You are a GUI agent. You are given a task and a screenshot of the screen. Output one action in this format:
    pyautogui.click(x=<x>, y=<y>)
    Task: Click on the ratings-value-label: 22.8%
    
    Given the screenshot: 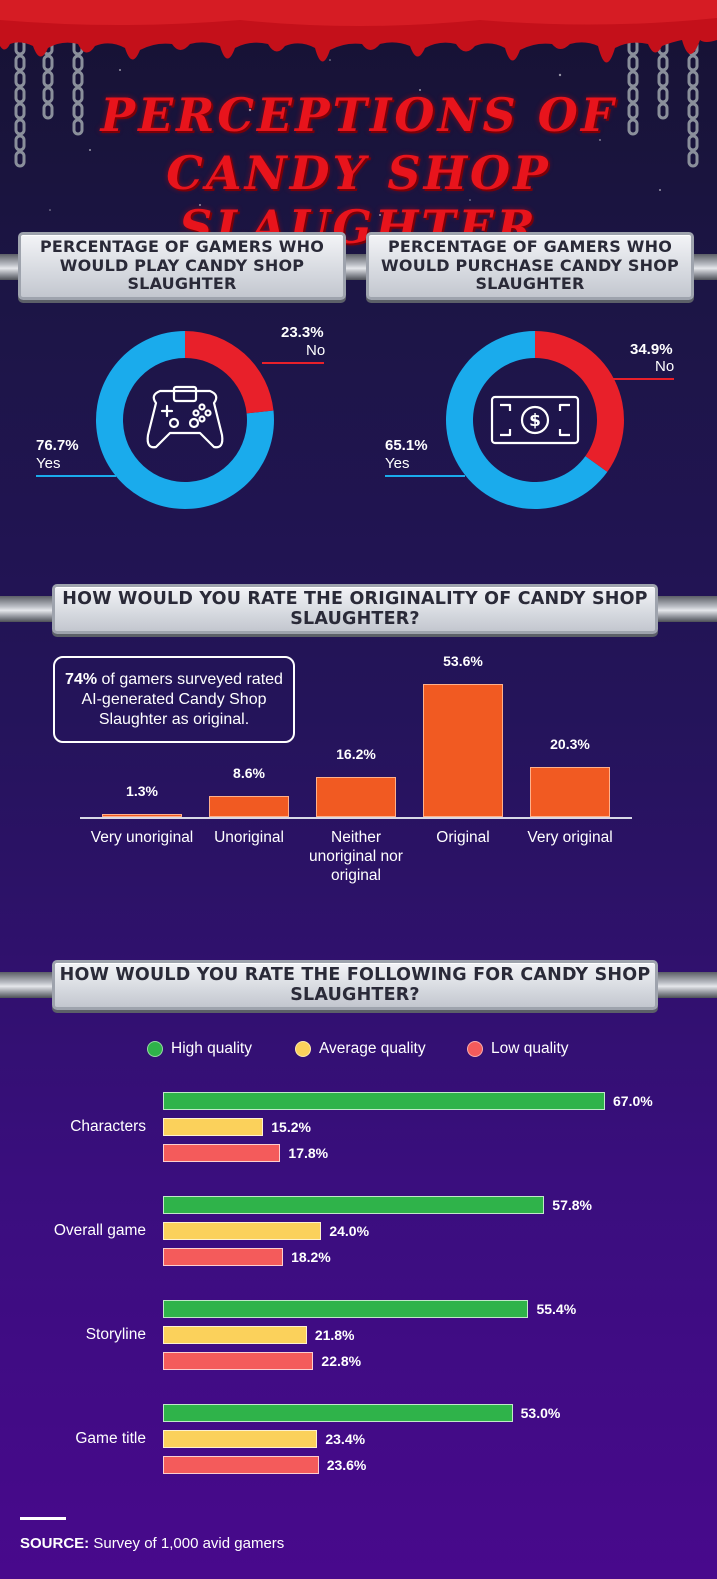 What is the action you would take?
    pyautogui.click(x=341, y=1361)
    